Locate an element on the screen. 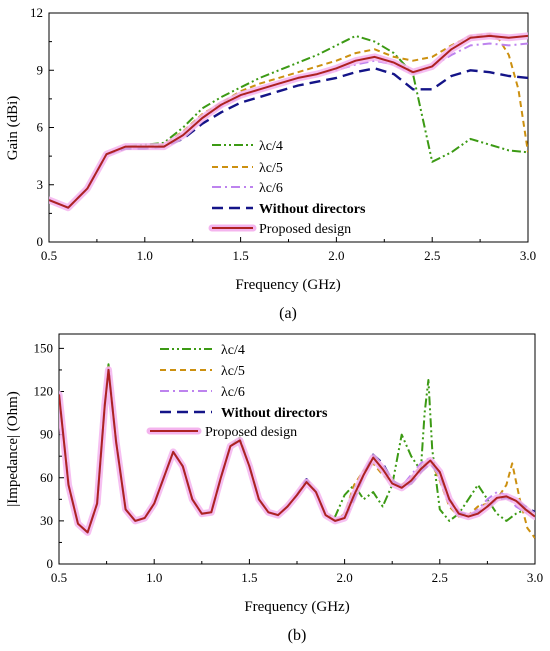  impedance-y-tick-label: 150 is located at coordinates (44, 347).